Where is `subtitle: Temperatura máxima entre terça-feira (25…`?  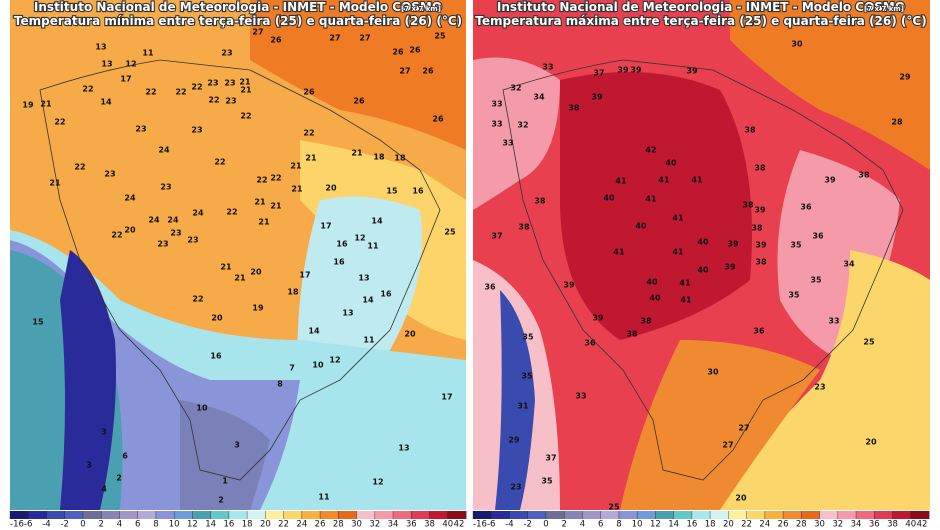 subtitle: Temperatura máxima entre terça-feira (25… is located at coordinates (700, 21).